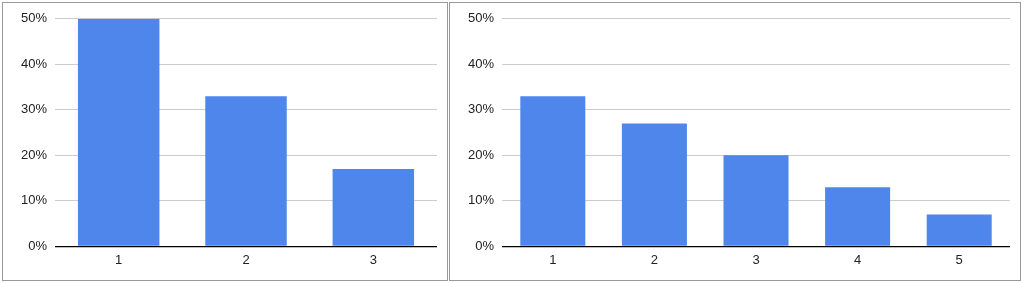 The height and width of the screenshot is (283, 1024). What do you see at coordinates (857, 259) in the screenshot?
I see `x-tick-label: 4` at bounding box center [857, 259].